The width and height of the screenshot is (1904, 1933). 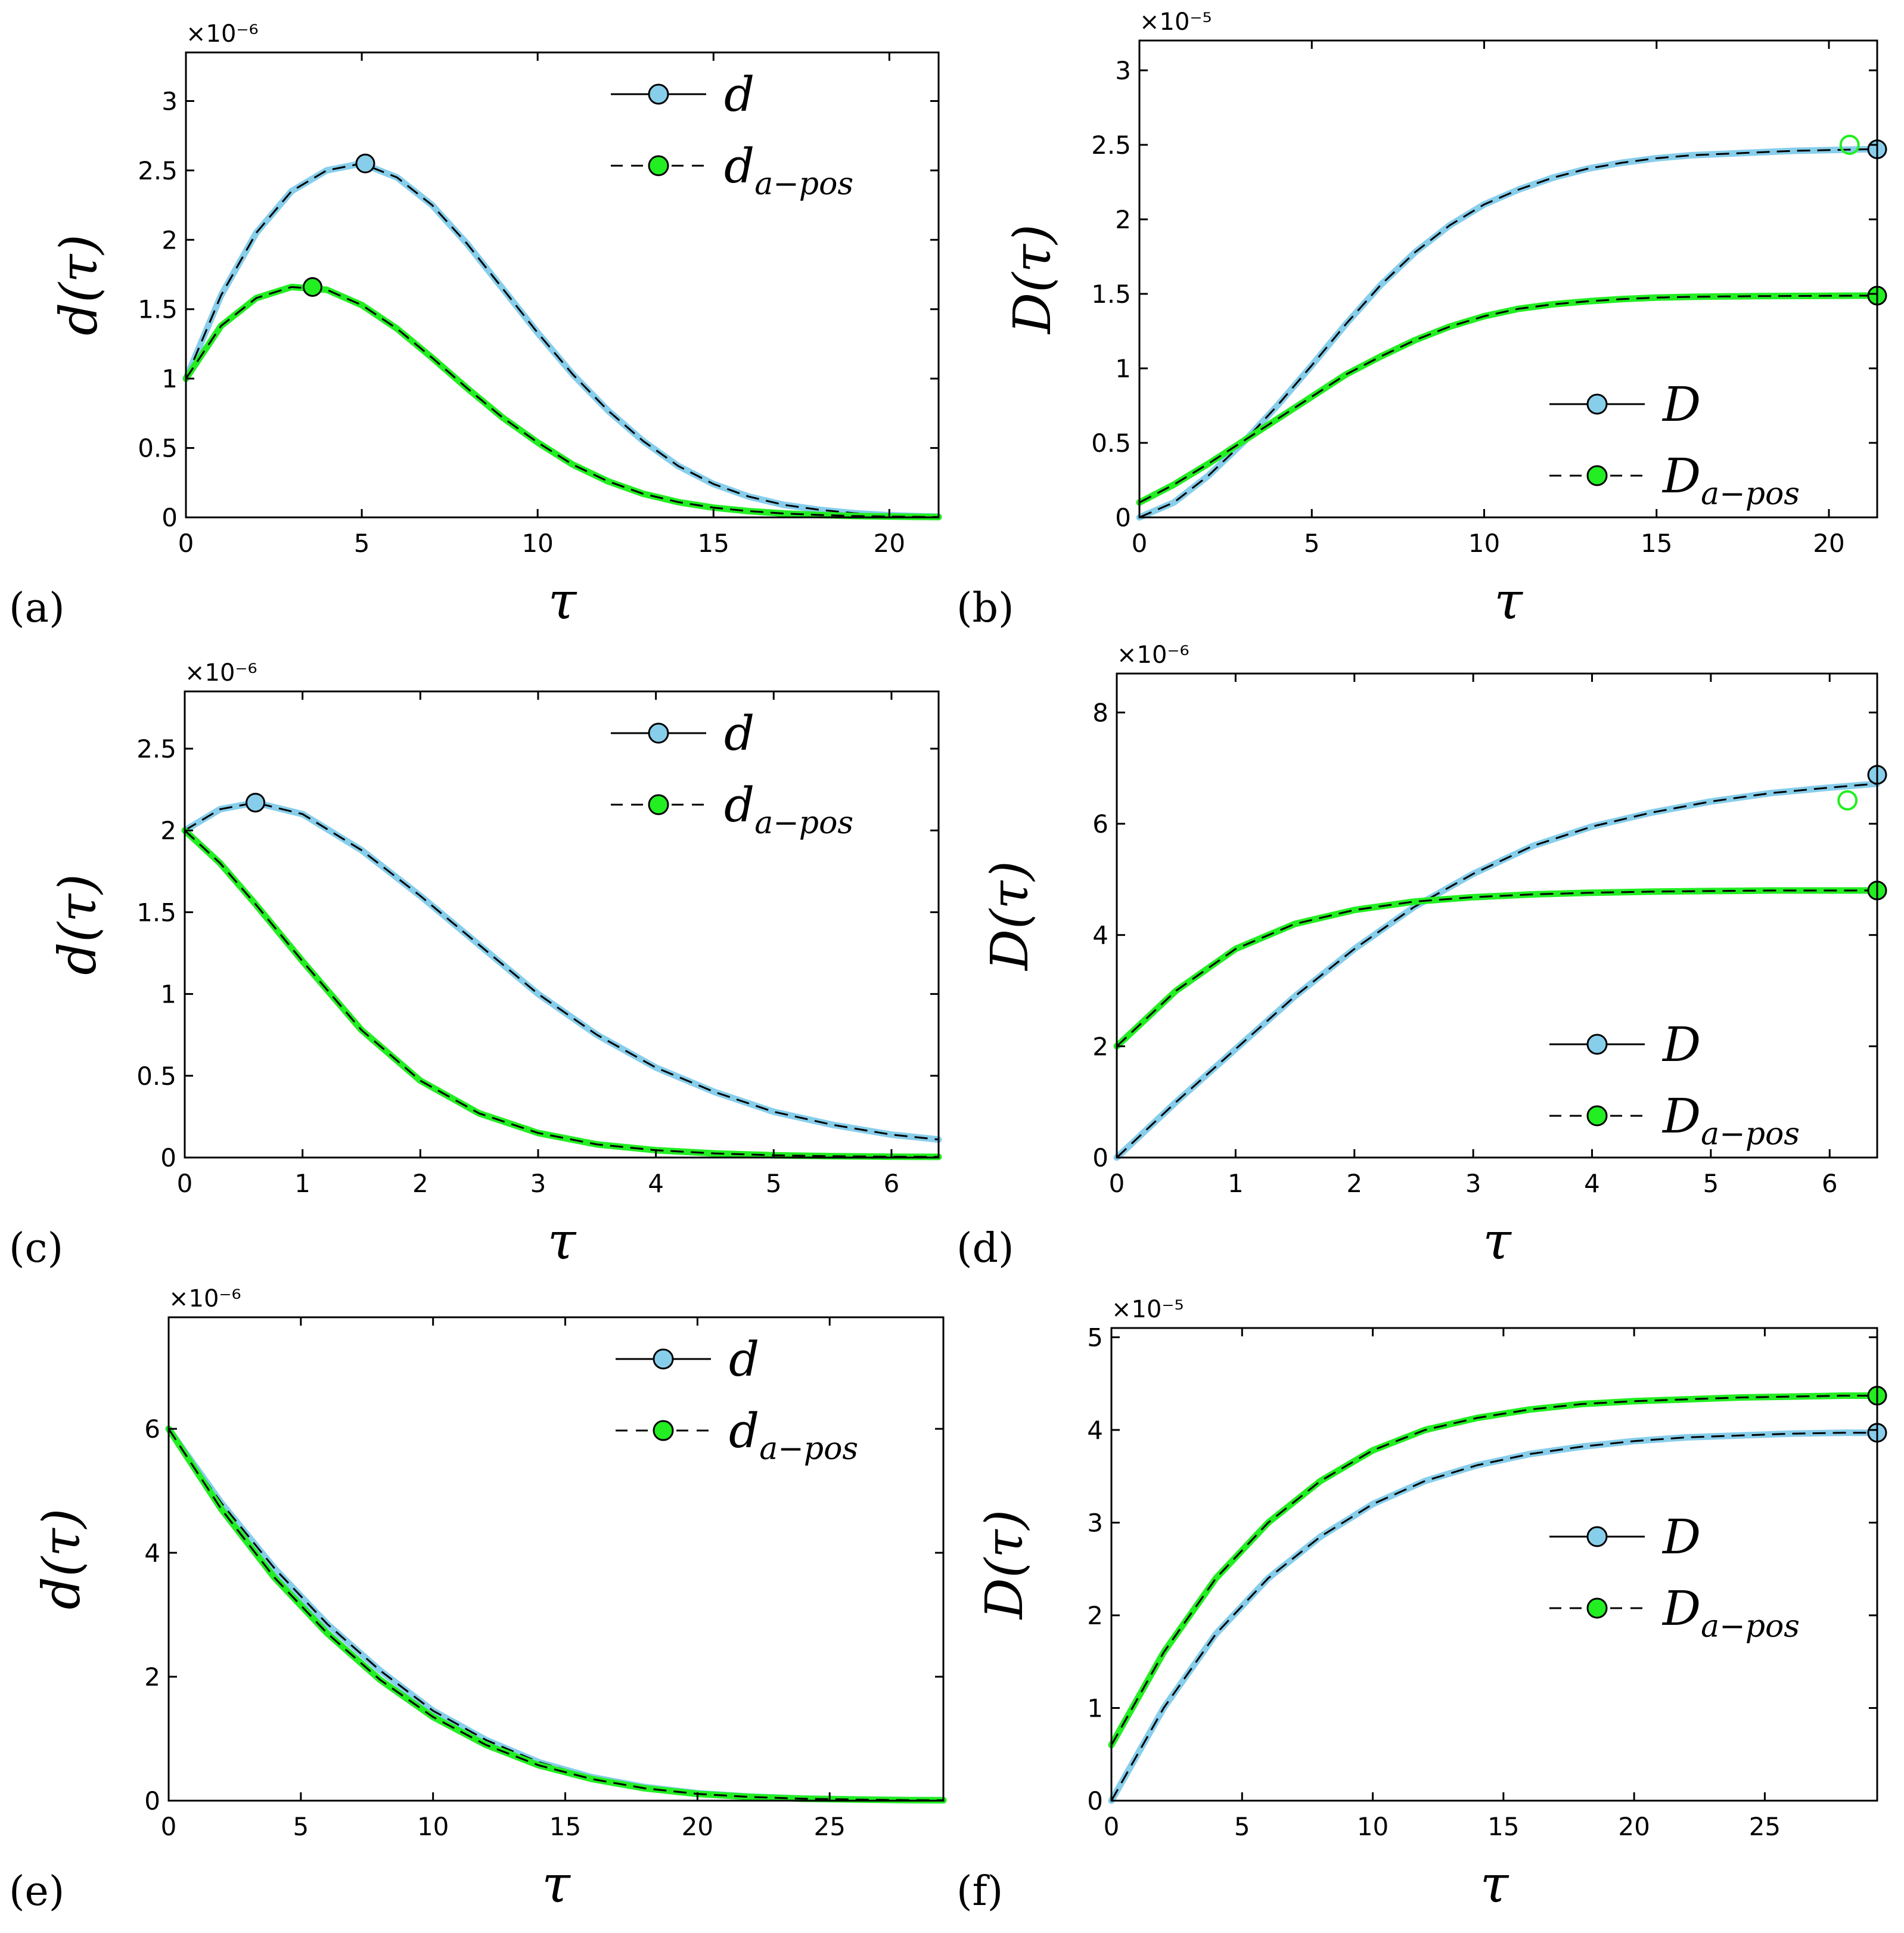 I want to click on y-tick-label: 1.5, so click(x=1111, y=294).